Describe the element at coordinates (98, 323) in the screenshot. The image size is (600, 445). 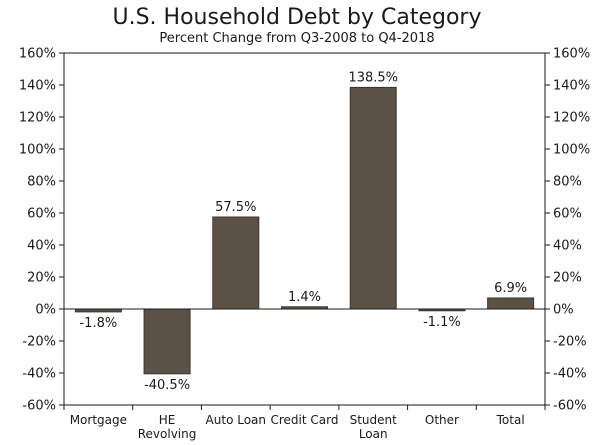
I see `data-label: -1.8%` at that location.